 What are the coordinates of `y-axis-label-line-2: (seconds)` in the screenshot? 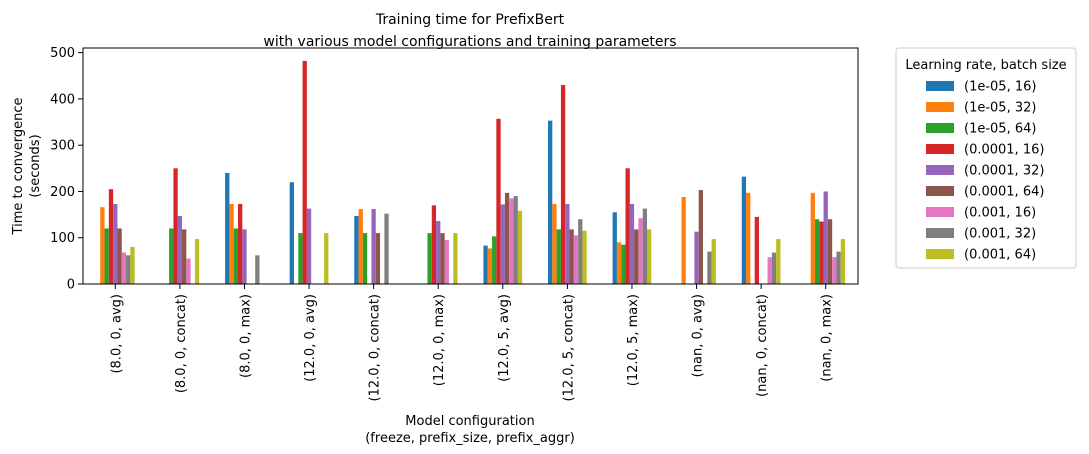 It's located at (35, 165).